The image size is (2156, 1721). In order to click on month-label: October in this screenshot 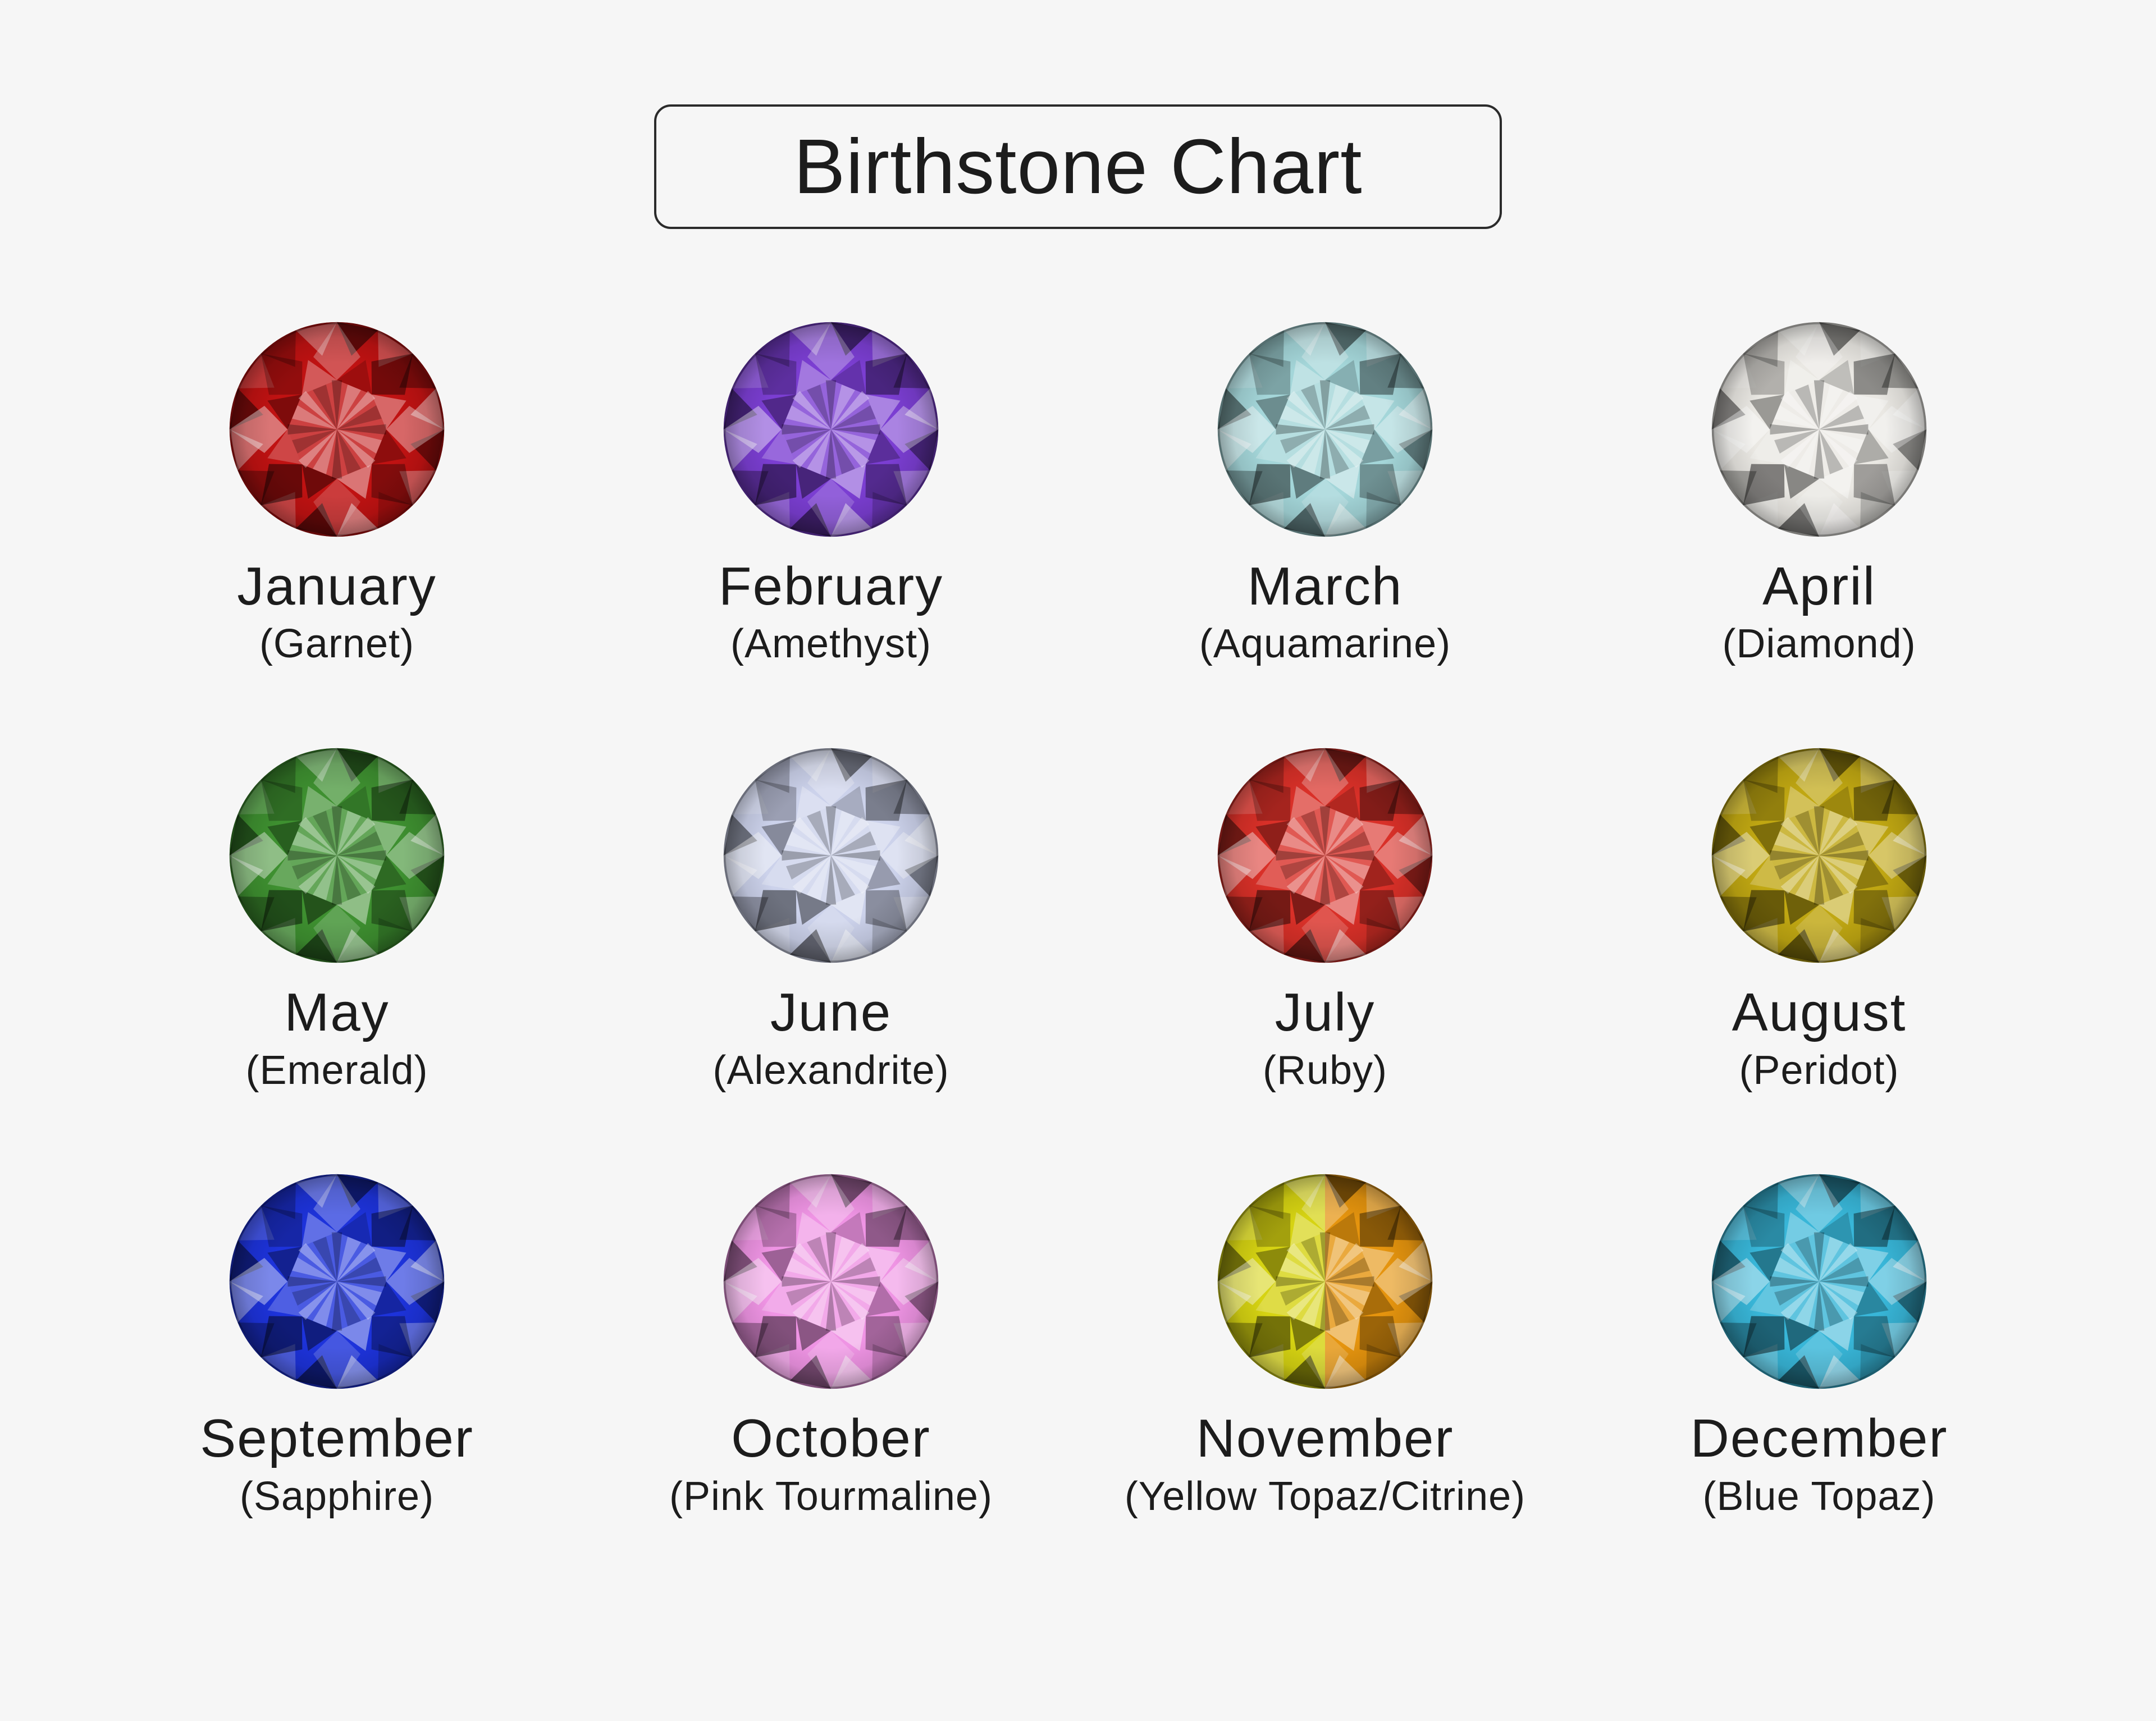, I will do `click(831, 1438)`.